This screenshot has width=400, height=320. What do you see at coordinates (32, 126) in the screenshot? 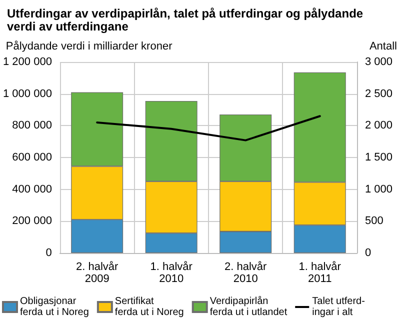
I see `y-tick-label: 800 000` at bounding box center [32, 126].